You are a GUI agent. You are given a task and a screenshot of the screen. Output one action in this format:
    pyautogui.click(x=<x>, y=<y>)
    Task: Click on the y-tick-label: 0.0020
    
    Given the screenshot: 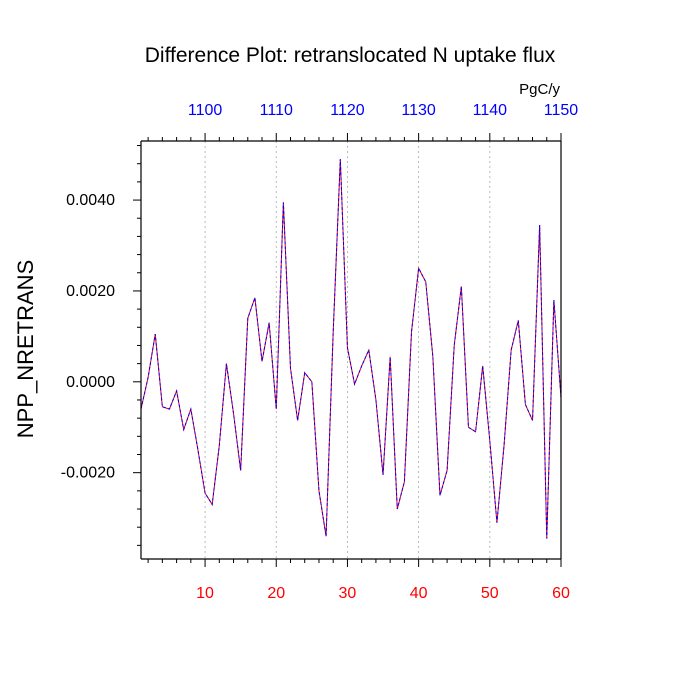 What is the action you would take?
    pyautogui.click(x=90, y=291)
    